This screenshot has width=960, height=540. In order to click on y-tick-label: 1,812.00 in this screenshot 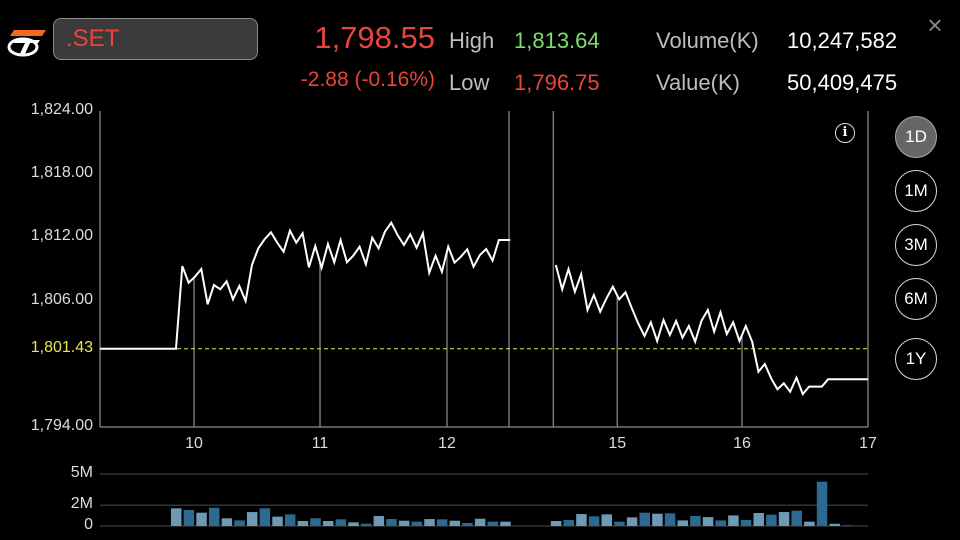, I will do `click(61, 236)`.